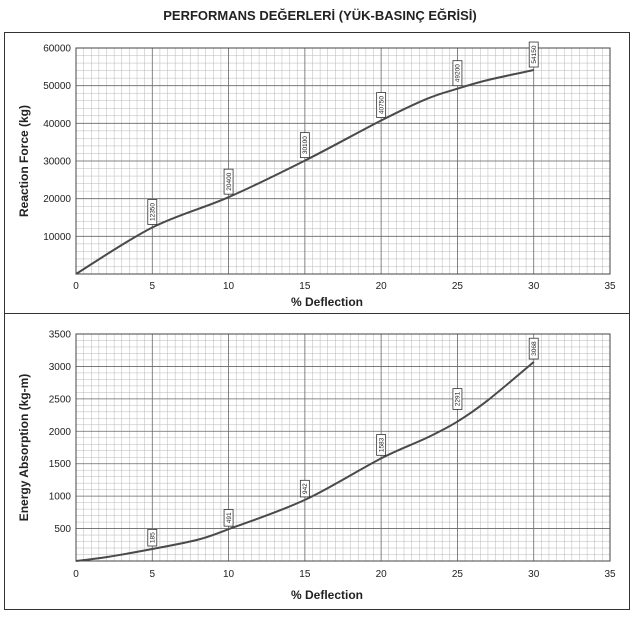 This screenshot has height=619, width=640. Describe the element at coordinates (57, 199) in the screenshot. I see `y-tick-label: 20000` at that location.